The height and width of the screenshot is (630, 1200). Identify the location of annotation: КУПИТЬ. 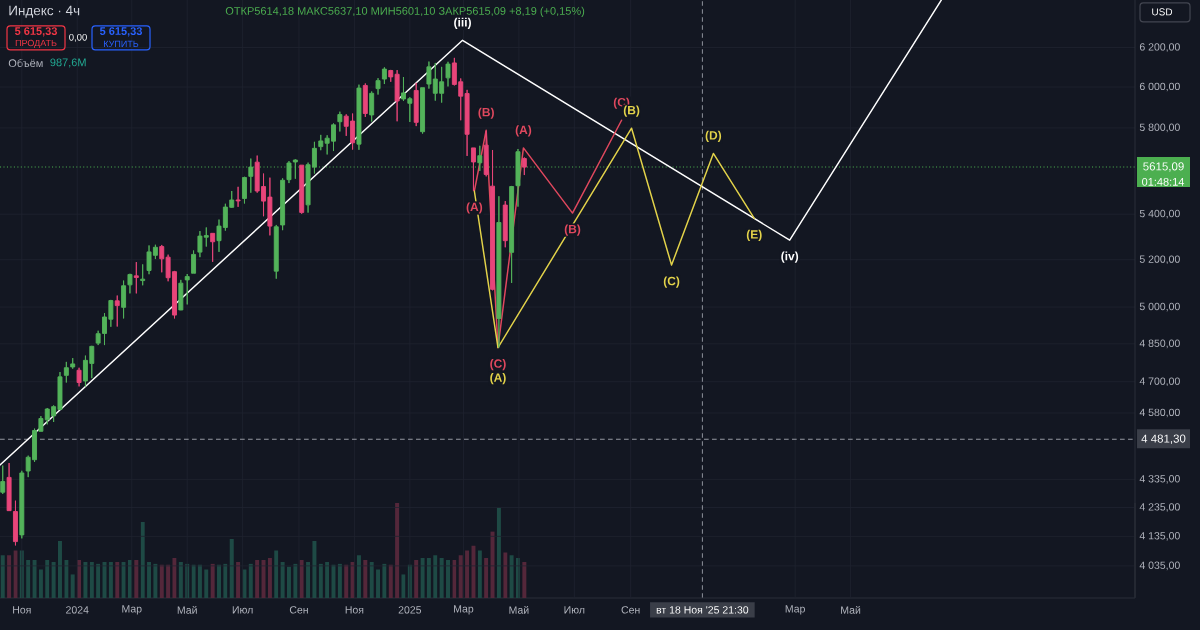
(121, 43).